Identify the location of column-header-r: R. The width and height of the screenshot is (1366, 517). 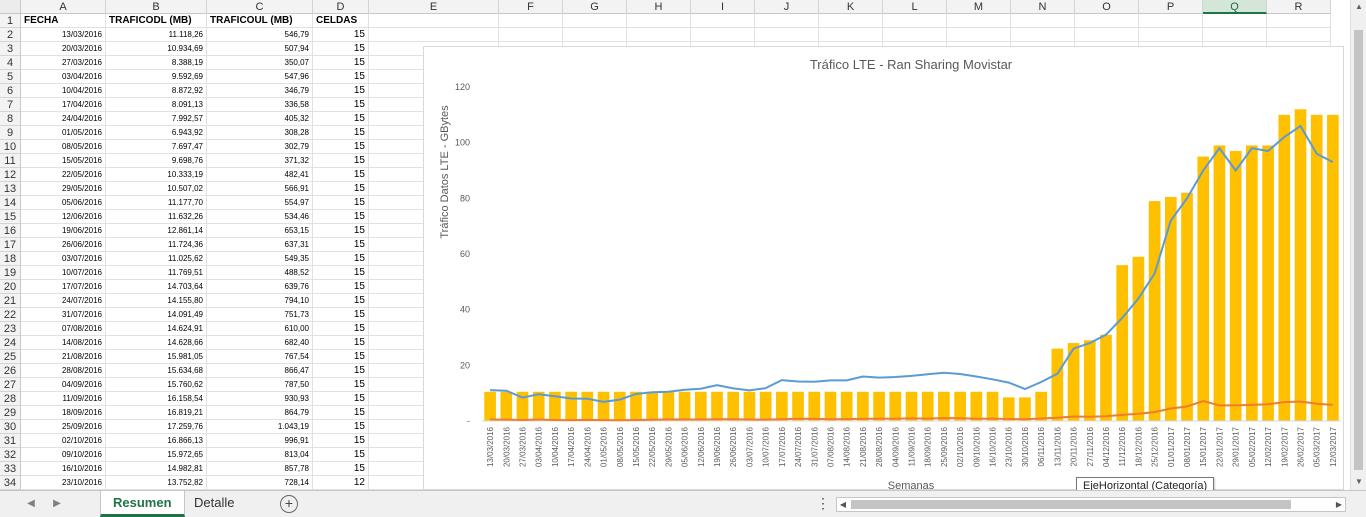
(1299, 7).